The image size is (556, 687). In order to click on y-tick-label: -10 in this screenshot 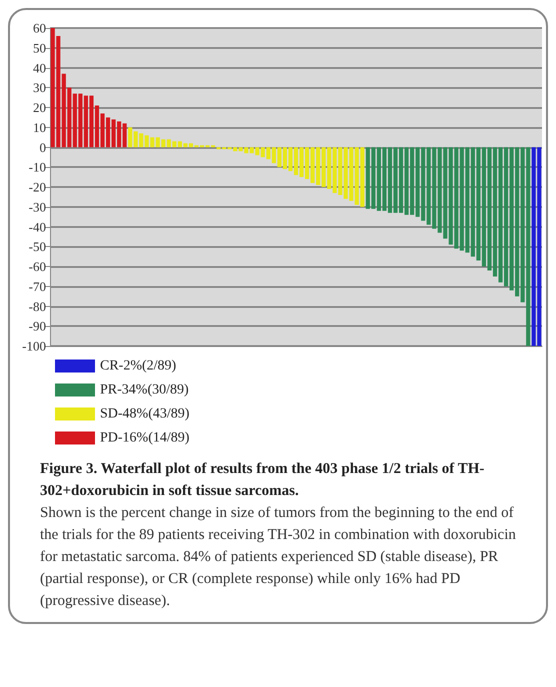, I will do `click(37, 167)`.